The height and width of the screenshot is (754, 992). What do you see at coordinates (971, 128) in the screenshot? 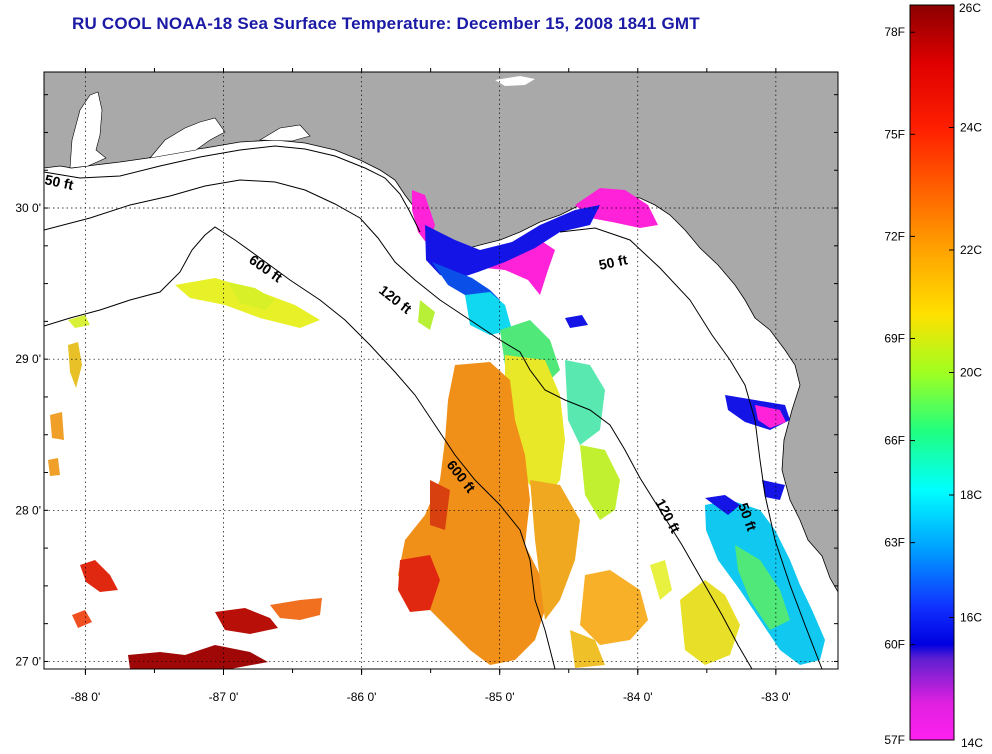
I see `colorbar-celsius-label: 24C` at bounding box center [971, 128].